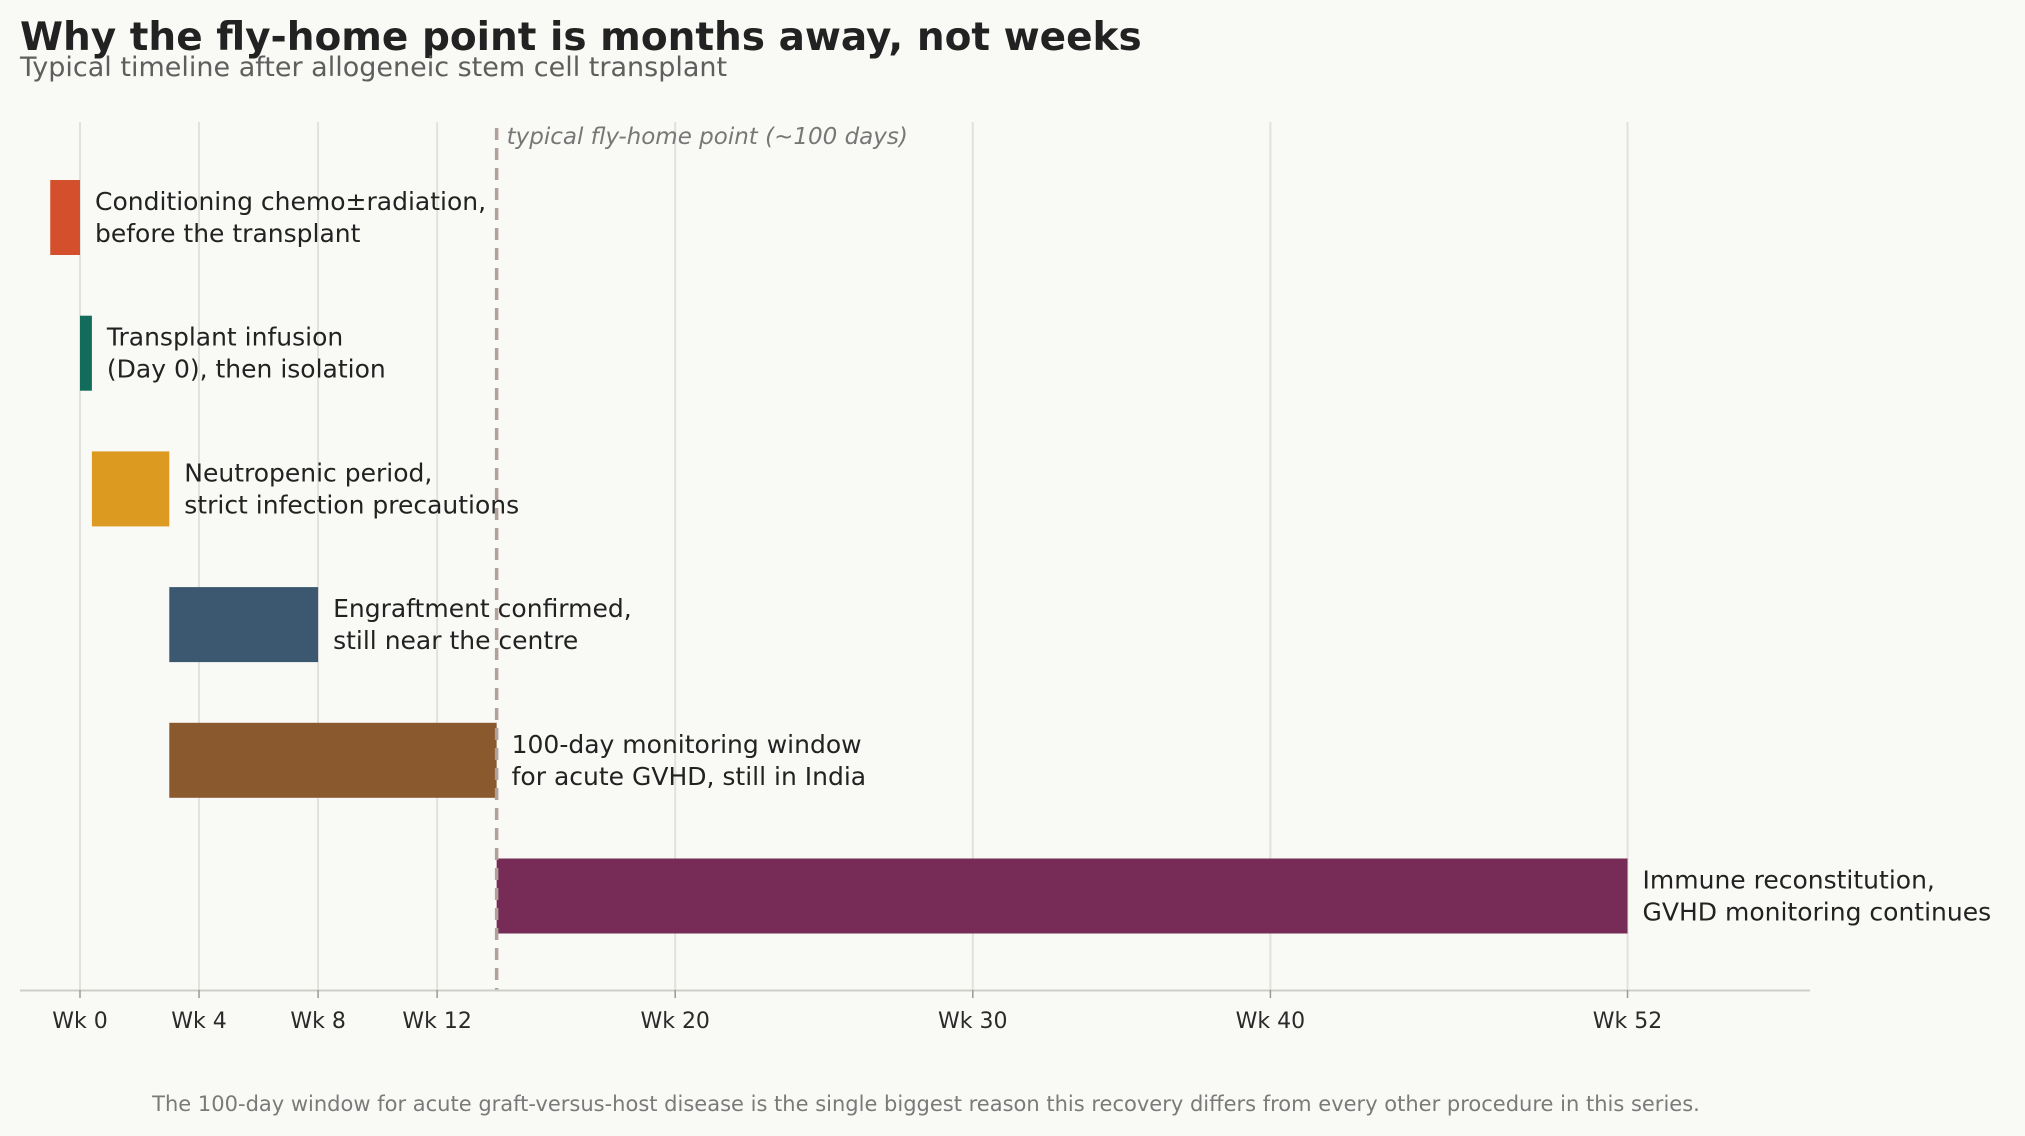 Image resolution: width=2025 pixels, height=1136 pixels. I want to click on x-tick-label: Wk 0, so click(79, 1021).